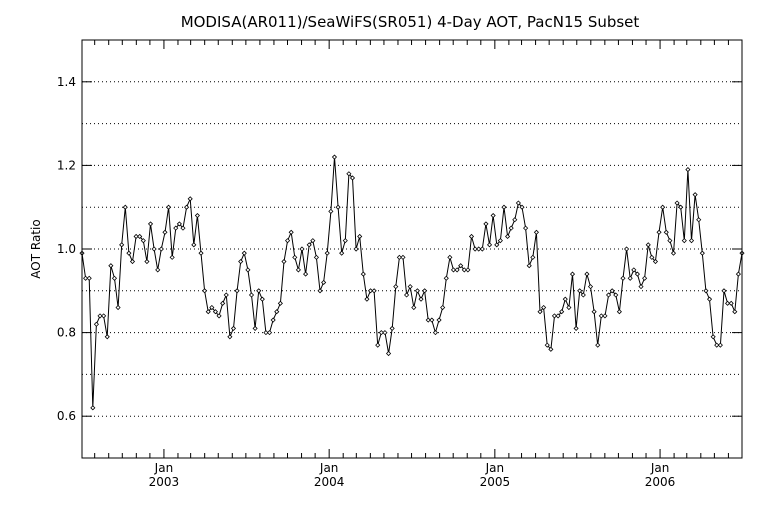 Image resolution: width=768 pixels, height=512 pixels. I want to click on y-axis-label: AOT Ratio, so click(36, 248).